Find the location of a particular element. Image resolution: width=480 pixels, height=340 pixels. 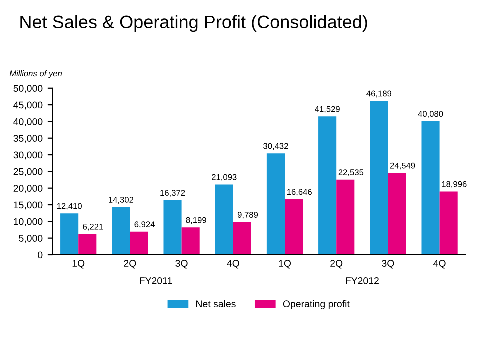

data-label: 40,080 is located at coordinates (431, 114).